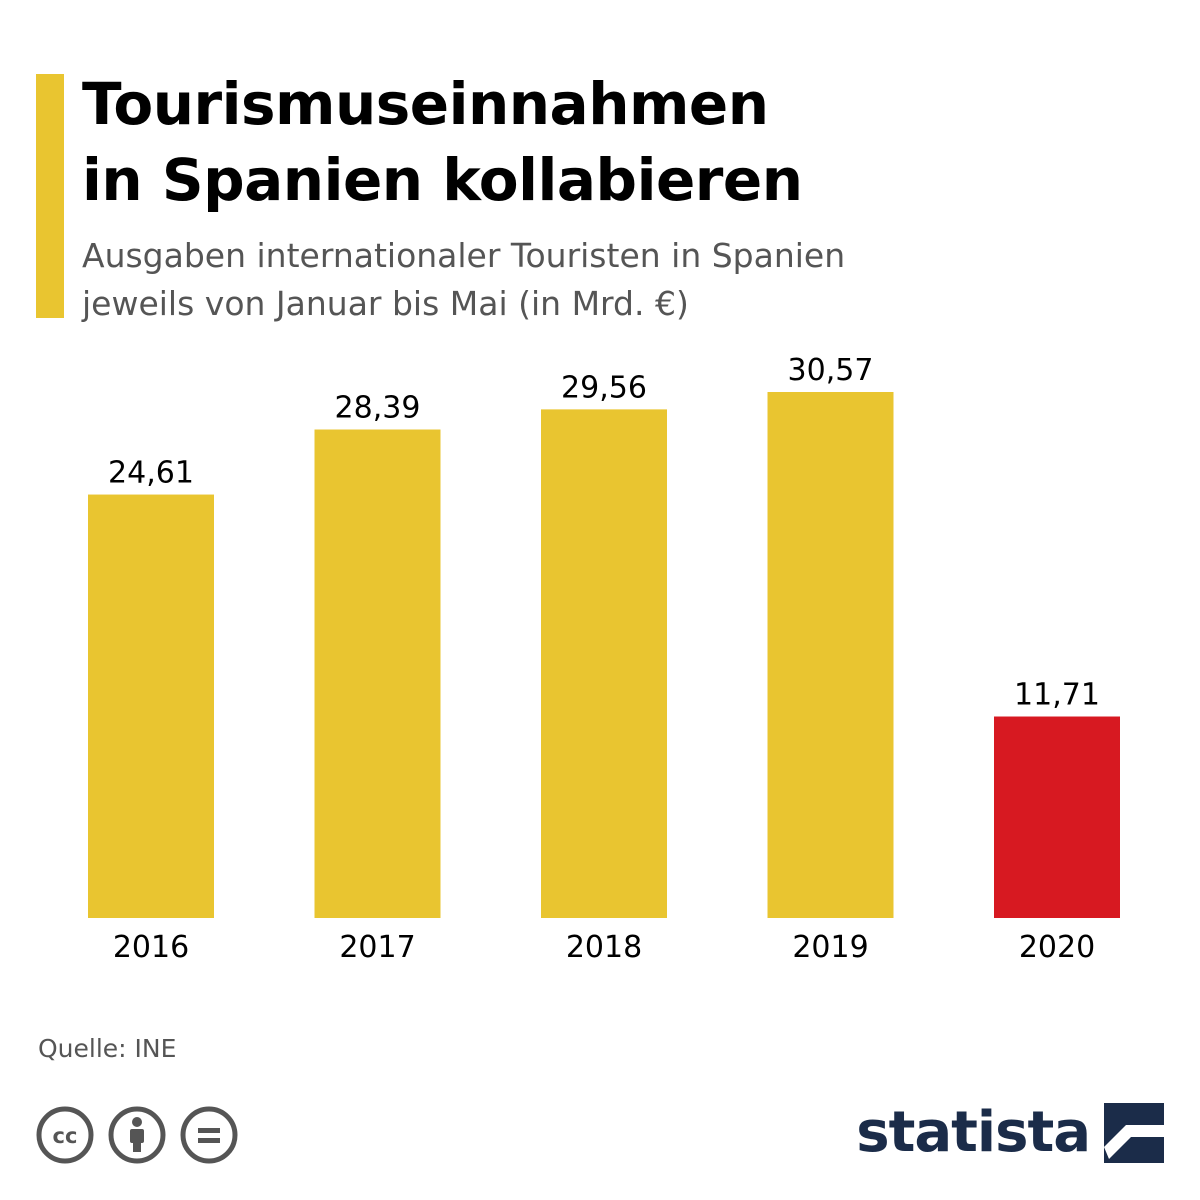  Describe the element at coordinates (151, 947) in the screenshot. I see `x-tick-label-2016: 2016` at that location.